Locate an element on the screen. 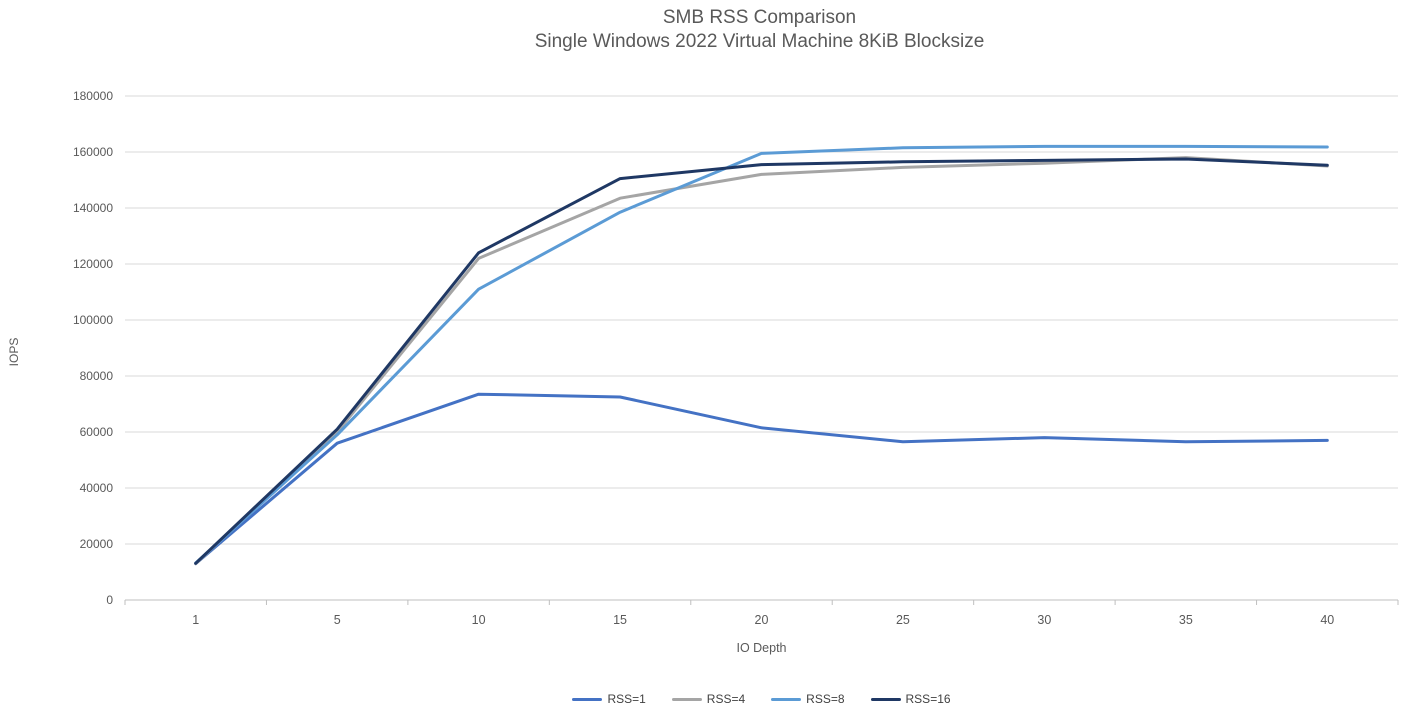  legend-item-RSS=16: RSS=16 is located at coordinates (910, 699).